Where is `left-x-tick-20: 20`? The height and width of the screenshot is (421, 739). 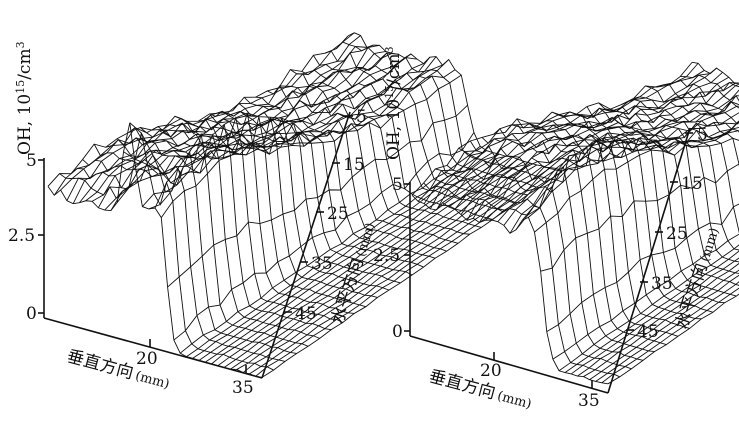 left-x-tick-20: 20 is located at coordinates (147, 359).